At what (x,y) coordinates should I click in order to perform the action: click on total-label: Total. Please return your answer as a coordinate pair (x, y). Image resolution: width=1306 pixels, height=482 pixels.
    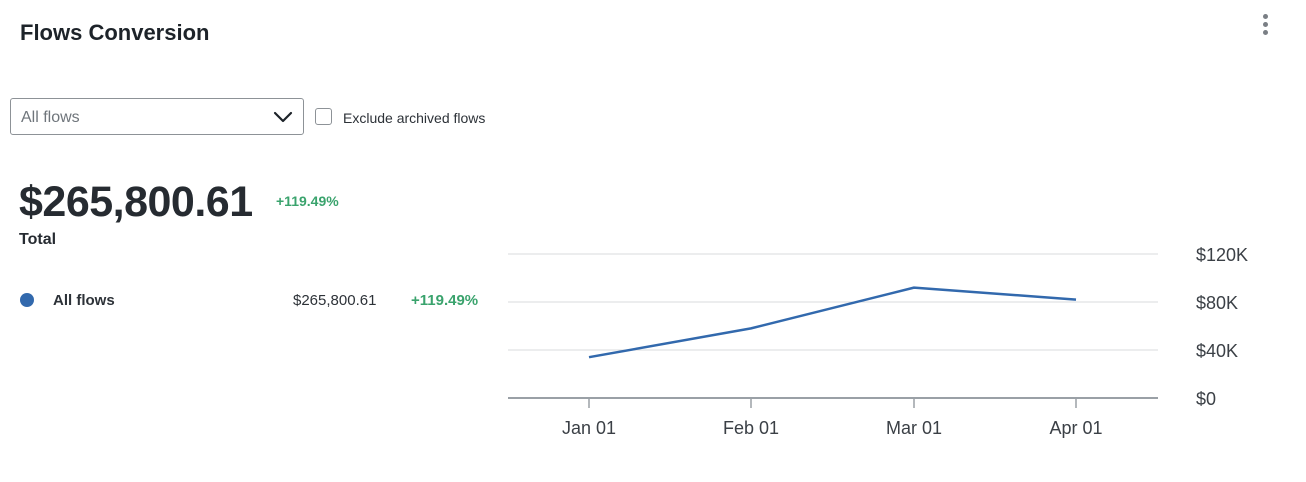
    Looking at the image, I should click on (38, 239).